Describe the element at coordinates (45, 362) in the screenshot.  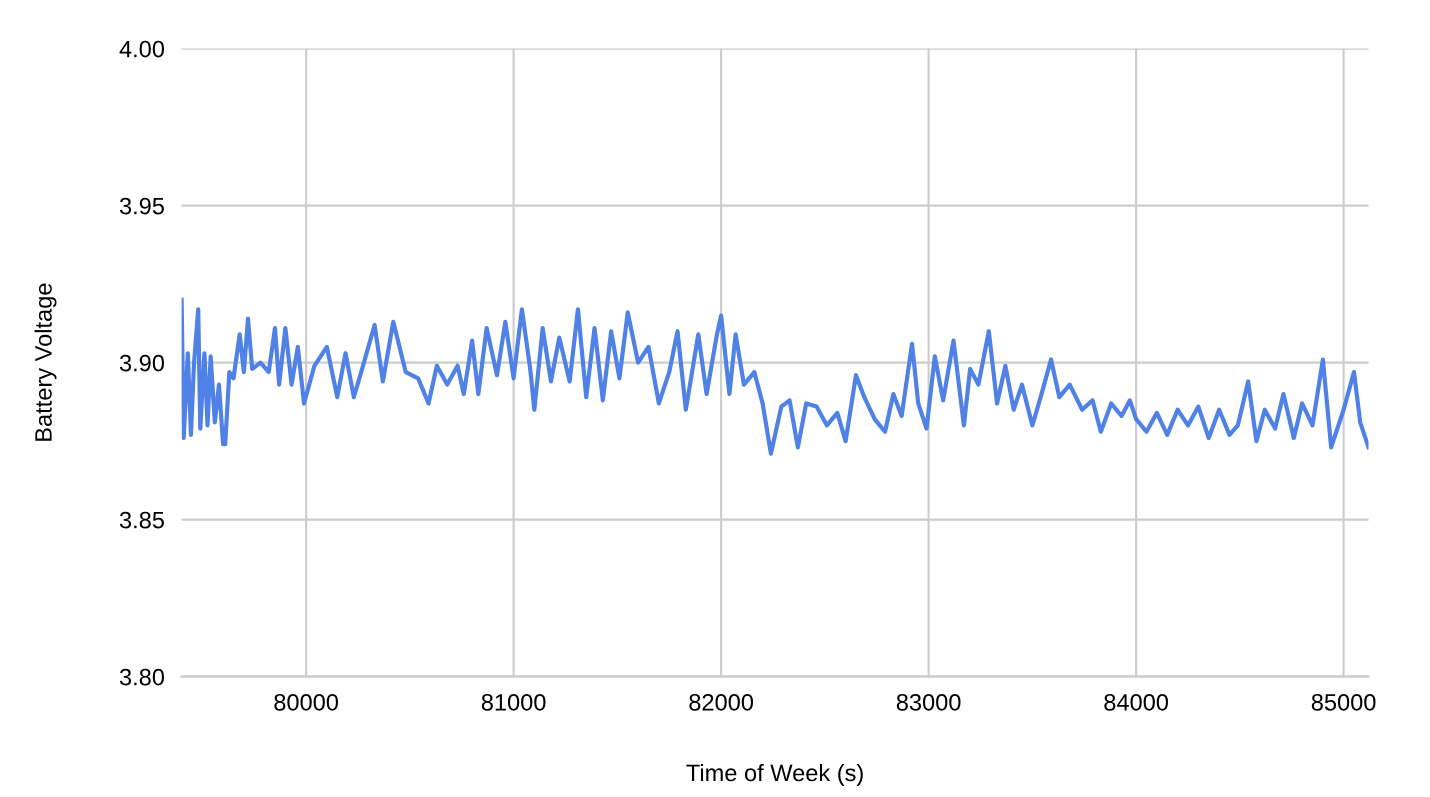
I see `y-axis-title: Battery Voltage` at that location.